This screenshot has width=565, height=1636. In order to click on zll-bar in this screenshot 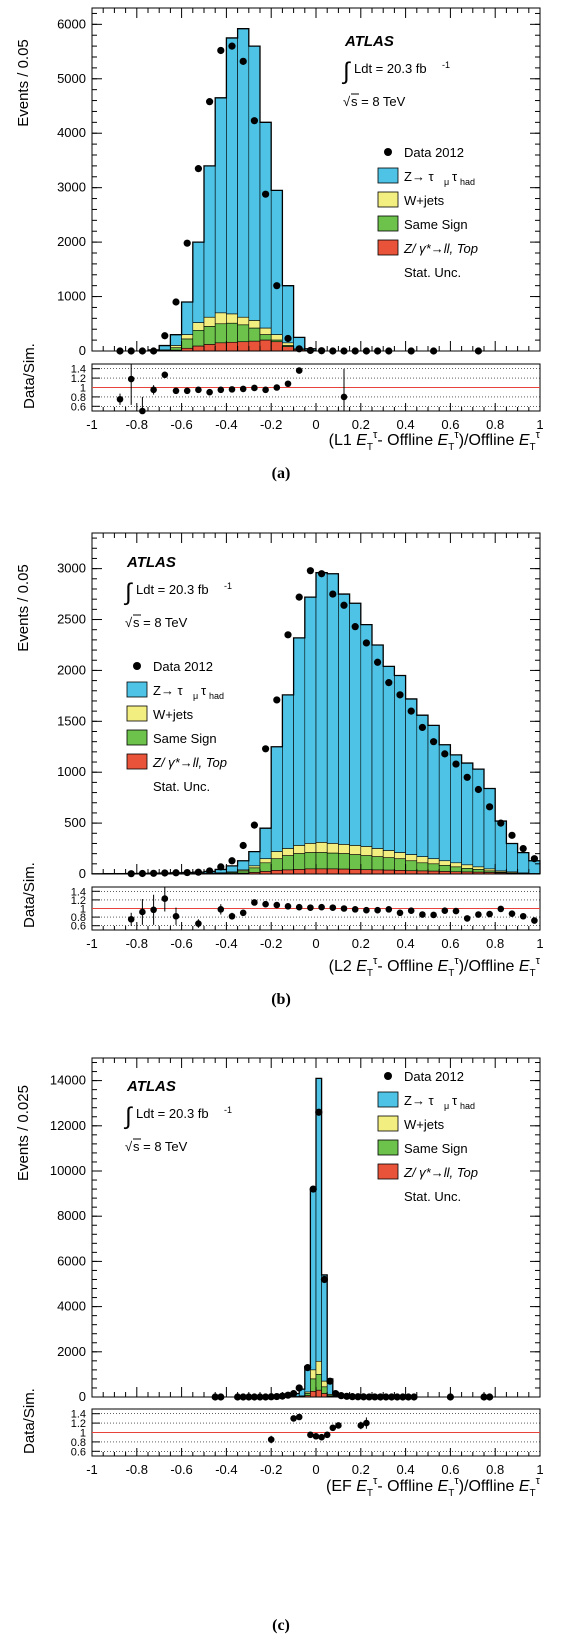, I will do `click(254, 346)`.